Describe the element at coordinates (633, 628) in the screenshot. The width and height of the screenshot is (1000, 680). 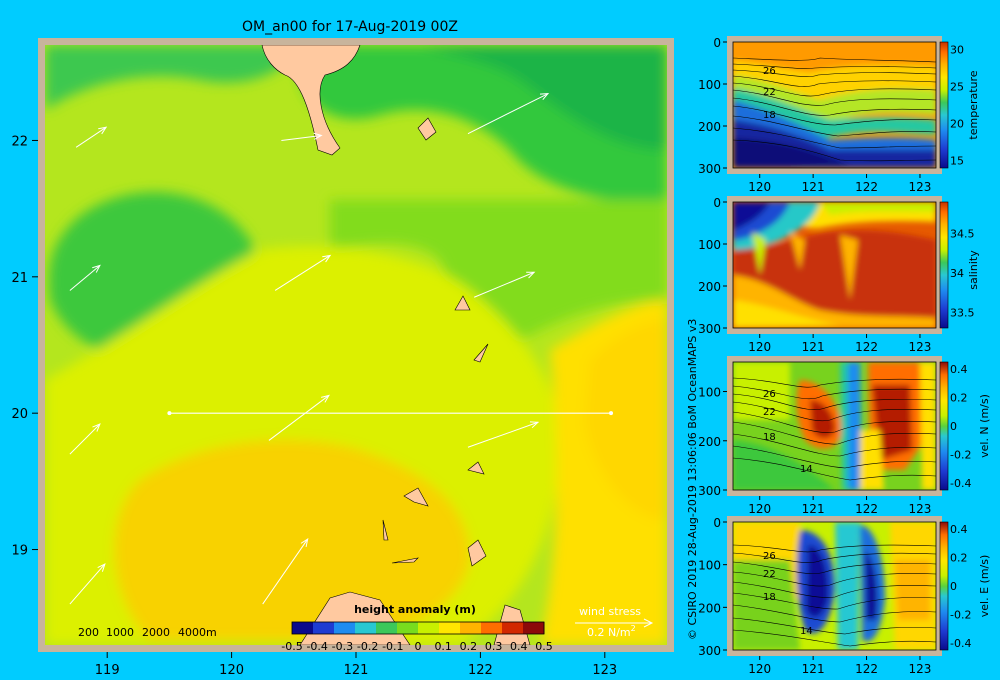
I see `wind-legend-sup: 2` at that location.